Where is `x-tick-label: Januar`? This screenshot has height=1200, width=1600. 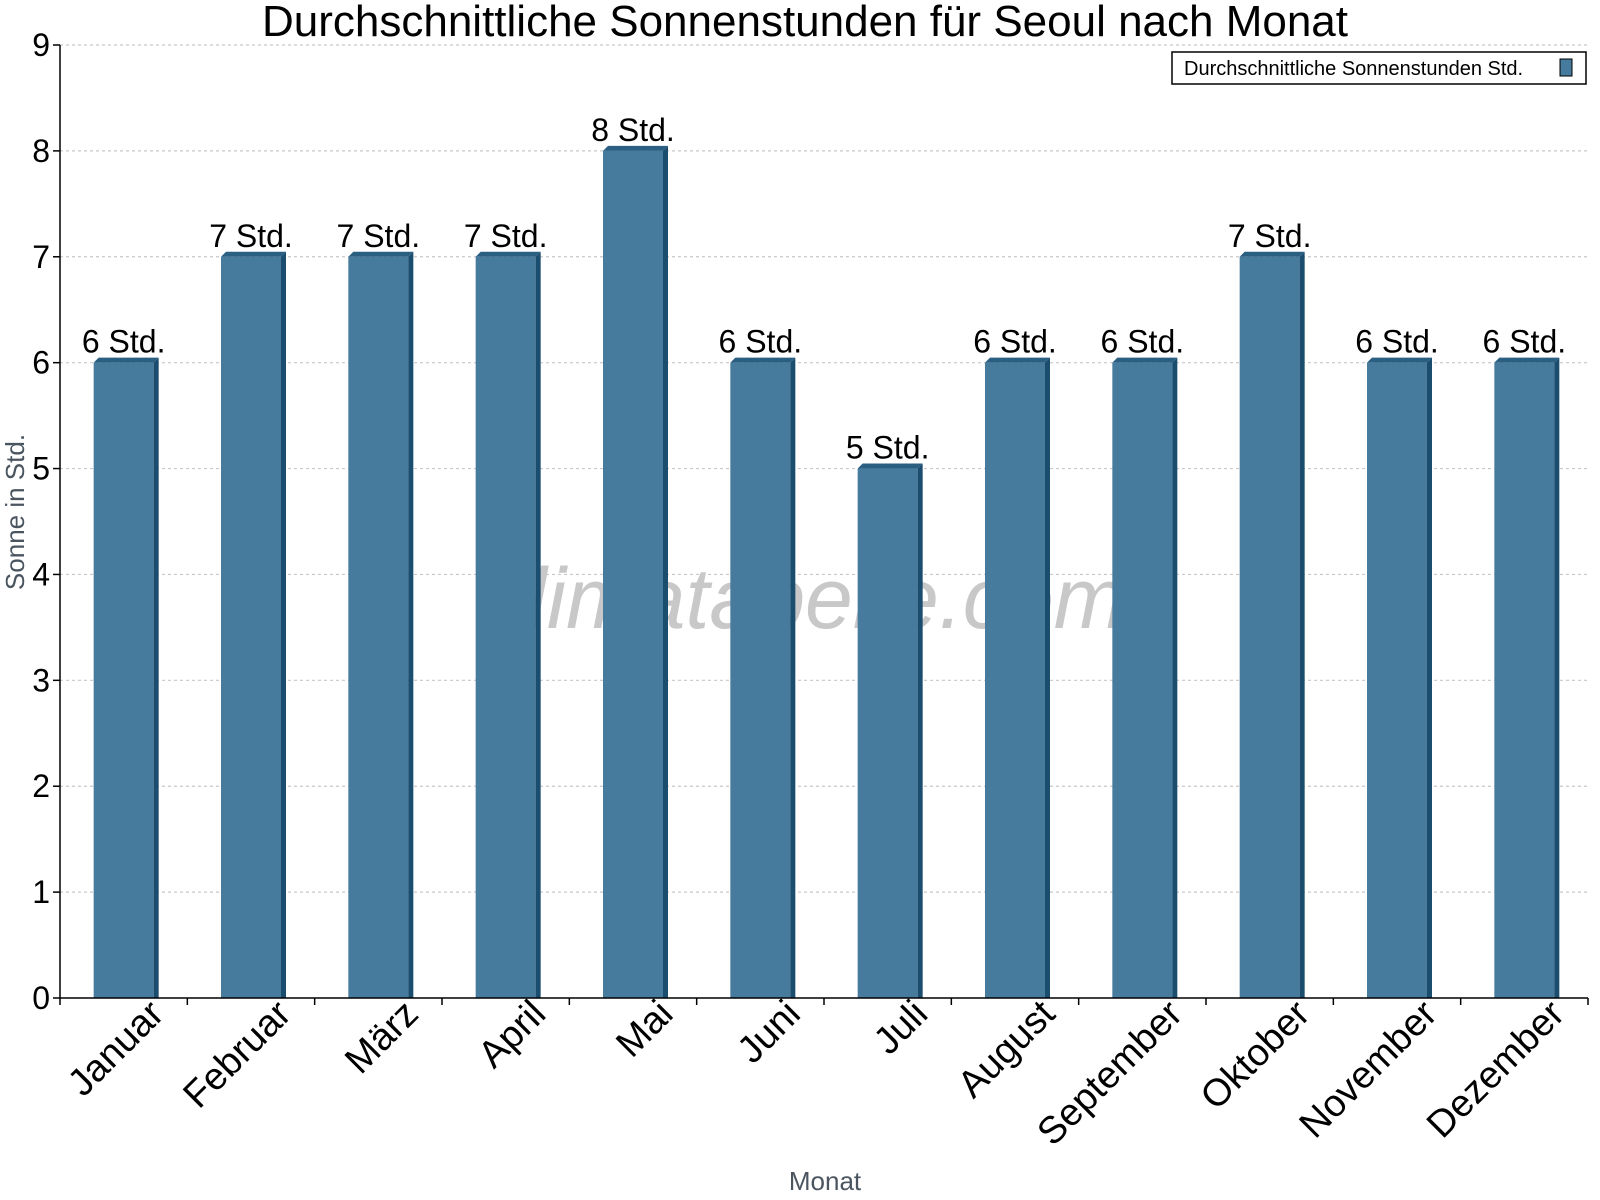
x-tick-label: Januar is located at coordinates (116, 1048).